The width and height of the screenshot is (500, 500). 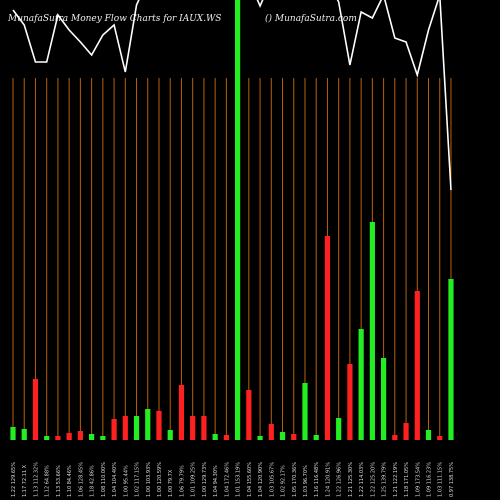 I want to click on x-tick-label: 1.24 120.91%, so click(x=328, y=479).